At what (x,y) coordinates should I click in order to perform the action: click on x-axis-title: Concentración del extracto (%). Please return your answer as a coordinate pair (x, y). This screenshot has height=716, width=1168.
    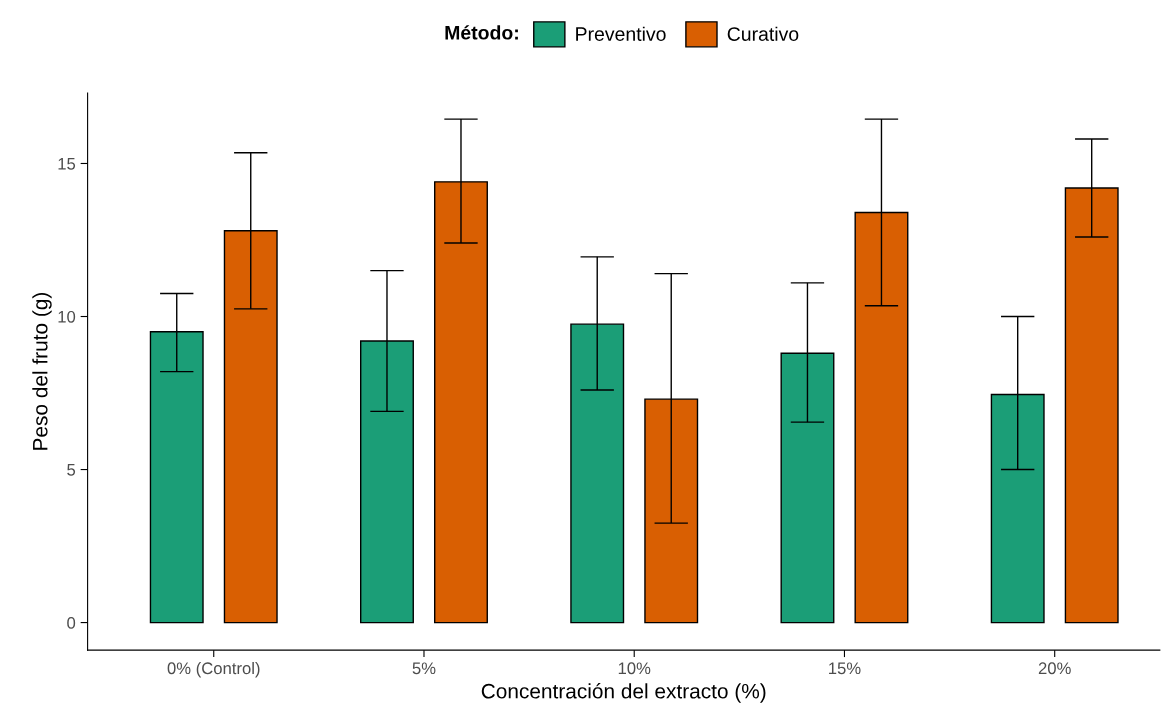
    Looking at the image, I should click on (623, 693).